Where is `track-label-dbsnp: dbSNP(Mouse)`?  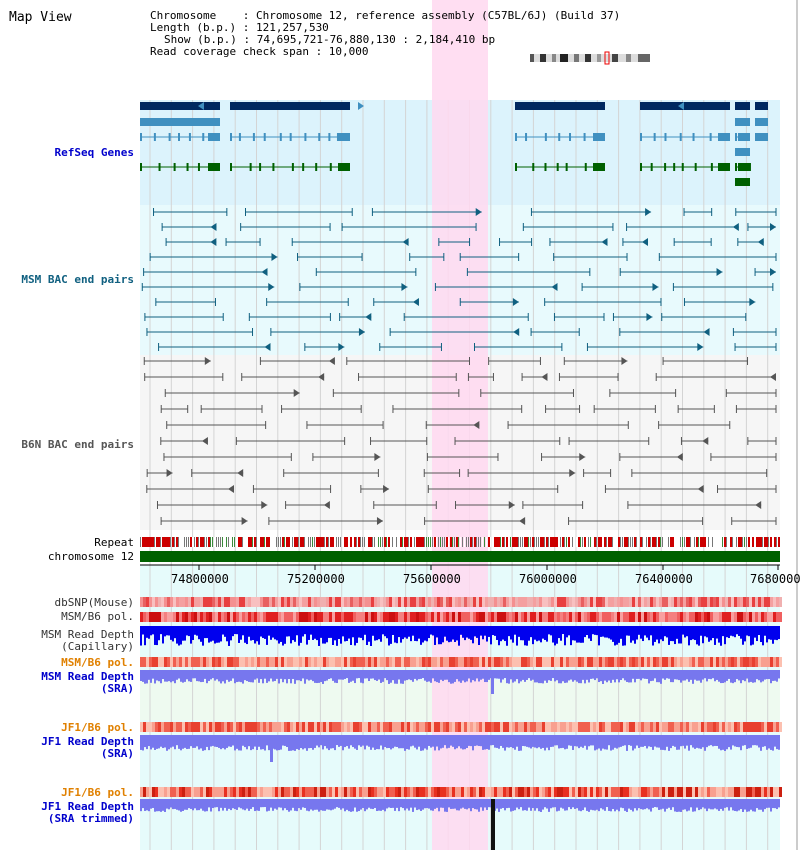
track-label-dbsnp: dbSNP(Mouse) is located at coordinates (94, 602).